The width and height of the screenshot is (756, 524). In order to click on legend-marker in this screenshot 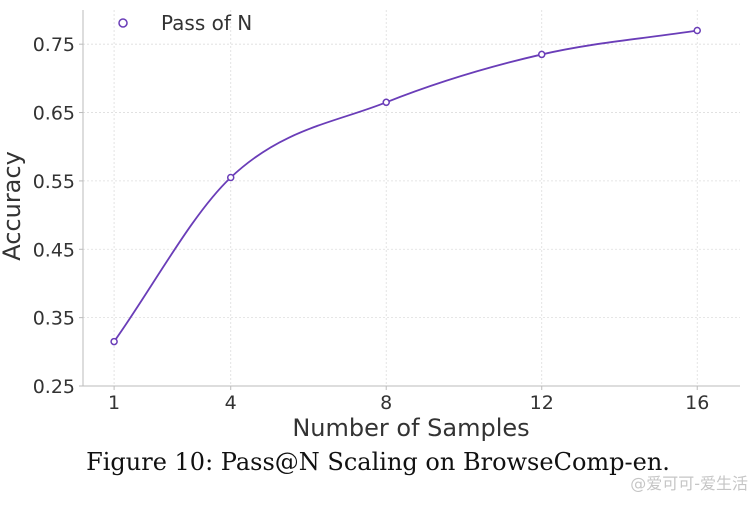, I will do `click(123, 23)`.